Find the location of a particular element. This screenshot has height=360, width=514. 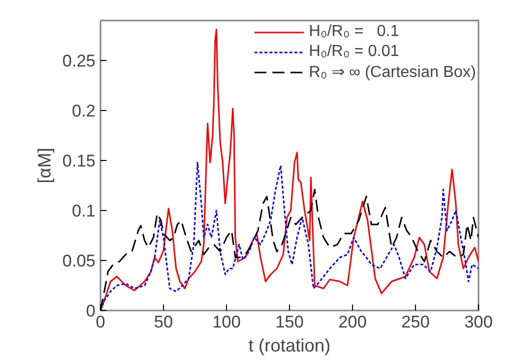

y-tick-label: 0.25 is located at coordinates (79, 61).